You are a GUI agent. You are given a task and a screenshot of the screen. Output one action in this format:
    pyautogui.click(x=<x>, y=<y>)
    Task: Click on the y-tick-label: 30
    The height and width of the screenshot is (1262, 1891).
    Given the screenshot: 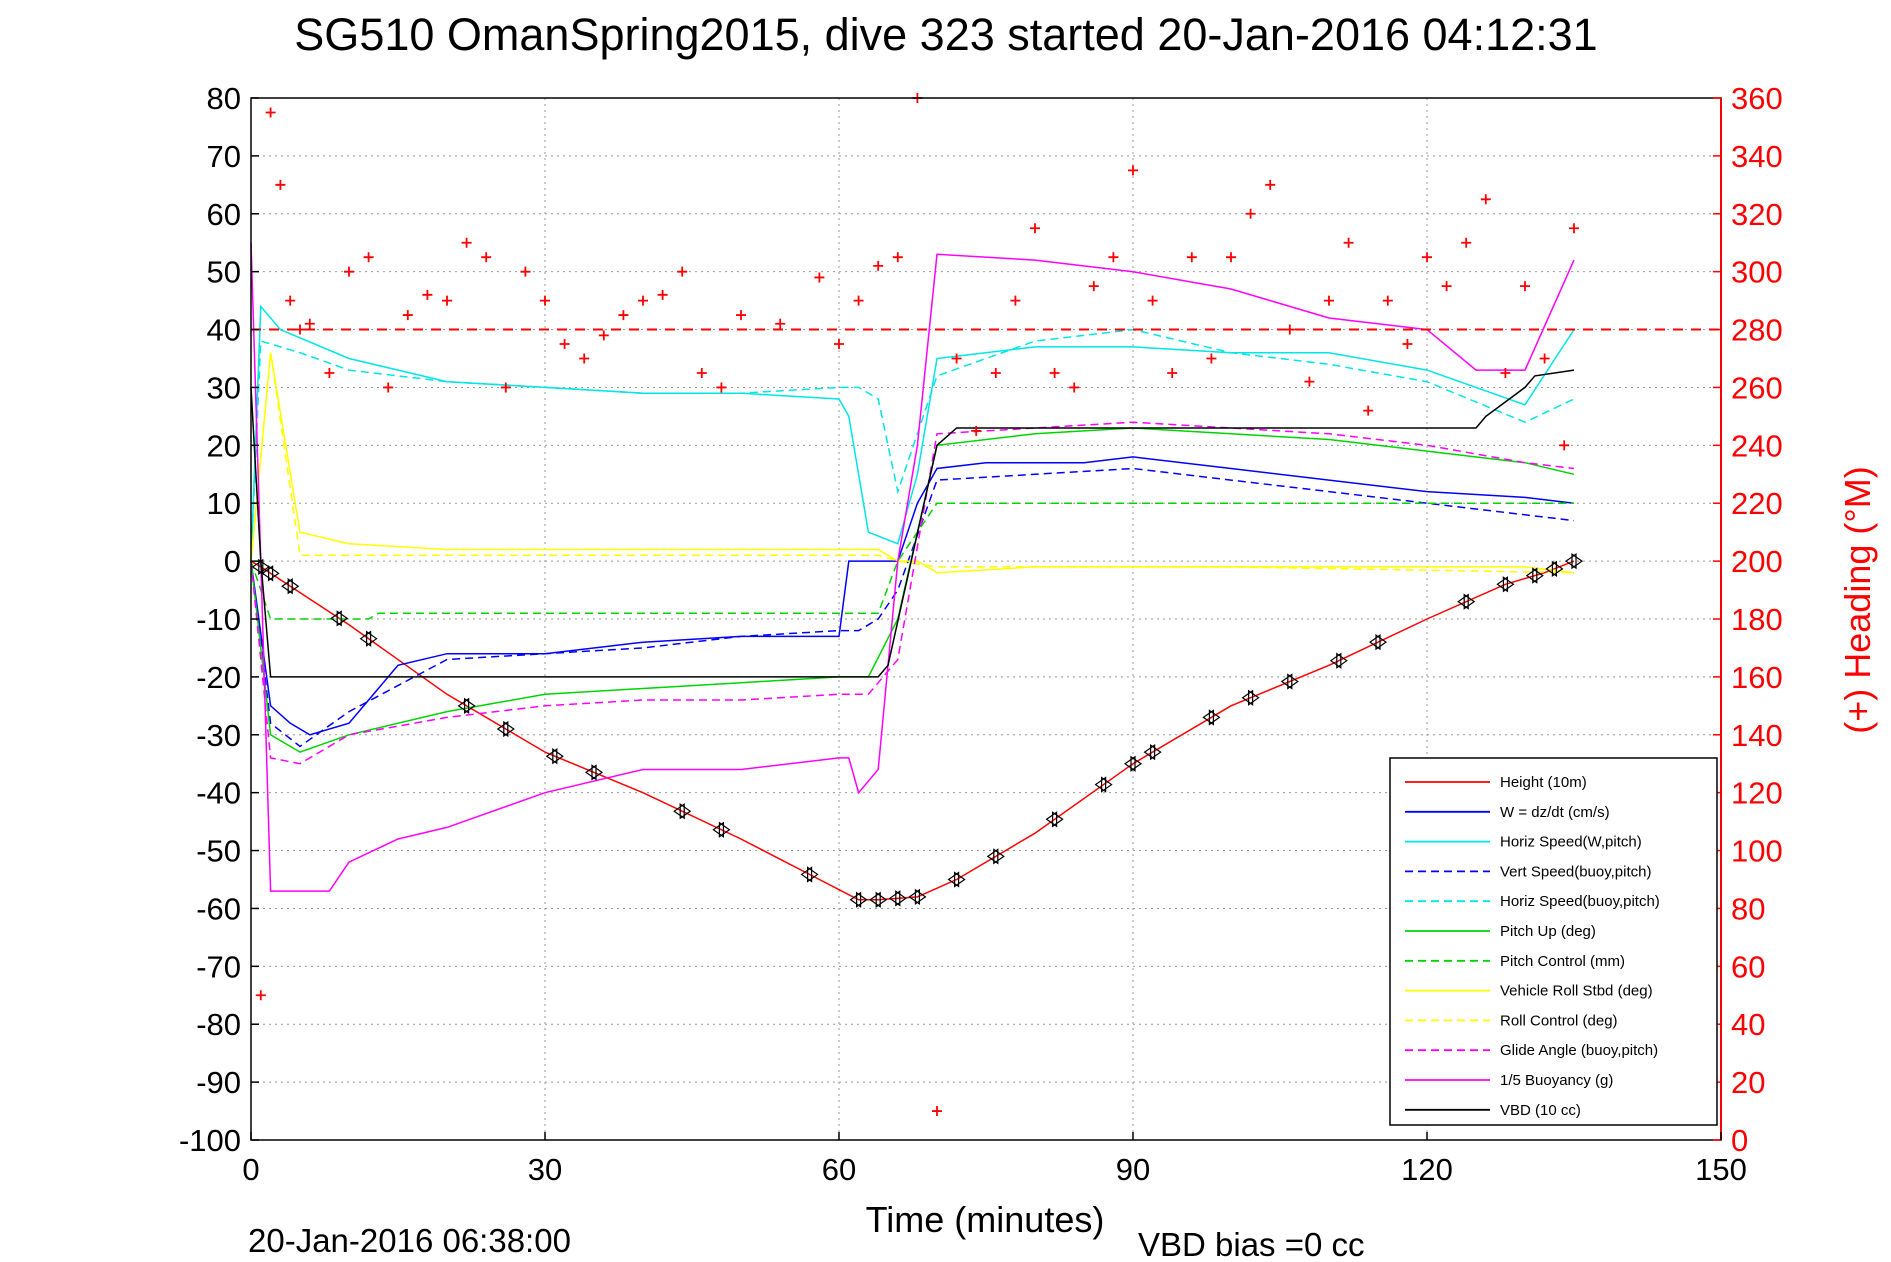 What is the action you would take?
    pyautogui.click(x=224, y=387)
    